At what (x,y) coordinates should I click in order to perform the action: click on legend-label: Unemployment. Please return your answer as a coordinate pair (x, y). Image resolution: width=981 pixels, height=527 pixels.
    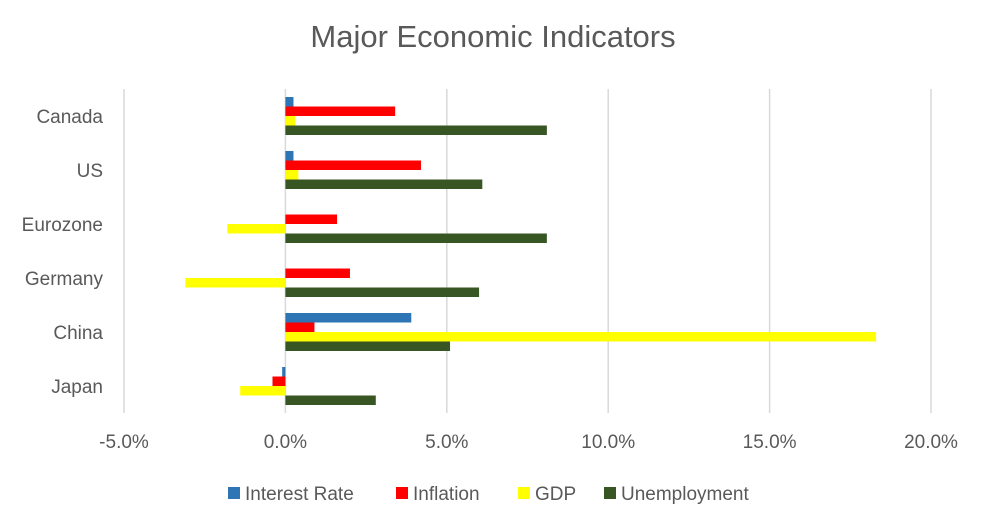
    Looking at the image, I should click on (685, 494).